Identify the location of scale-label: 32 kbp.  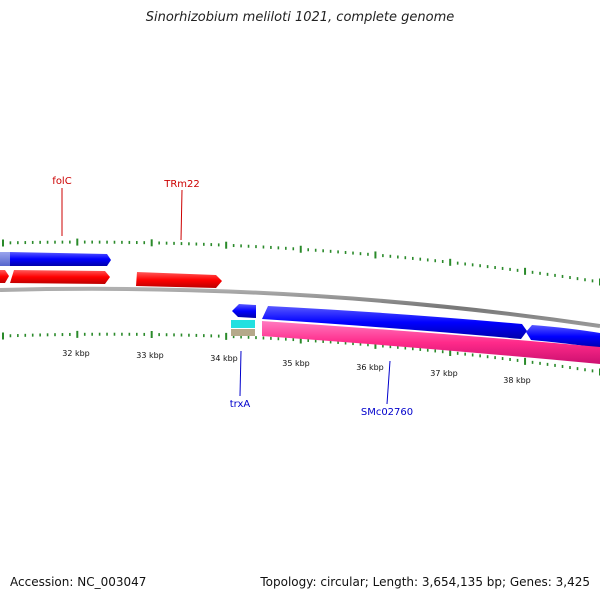
(76, 353).